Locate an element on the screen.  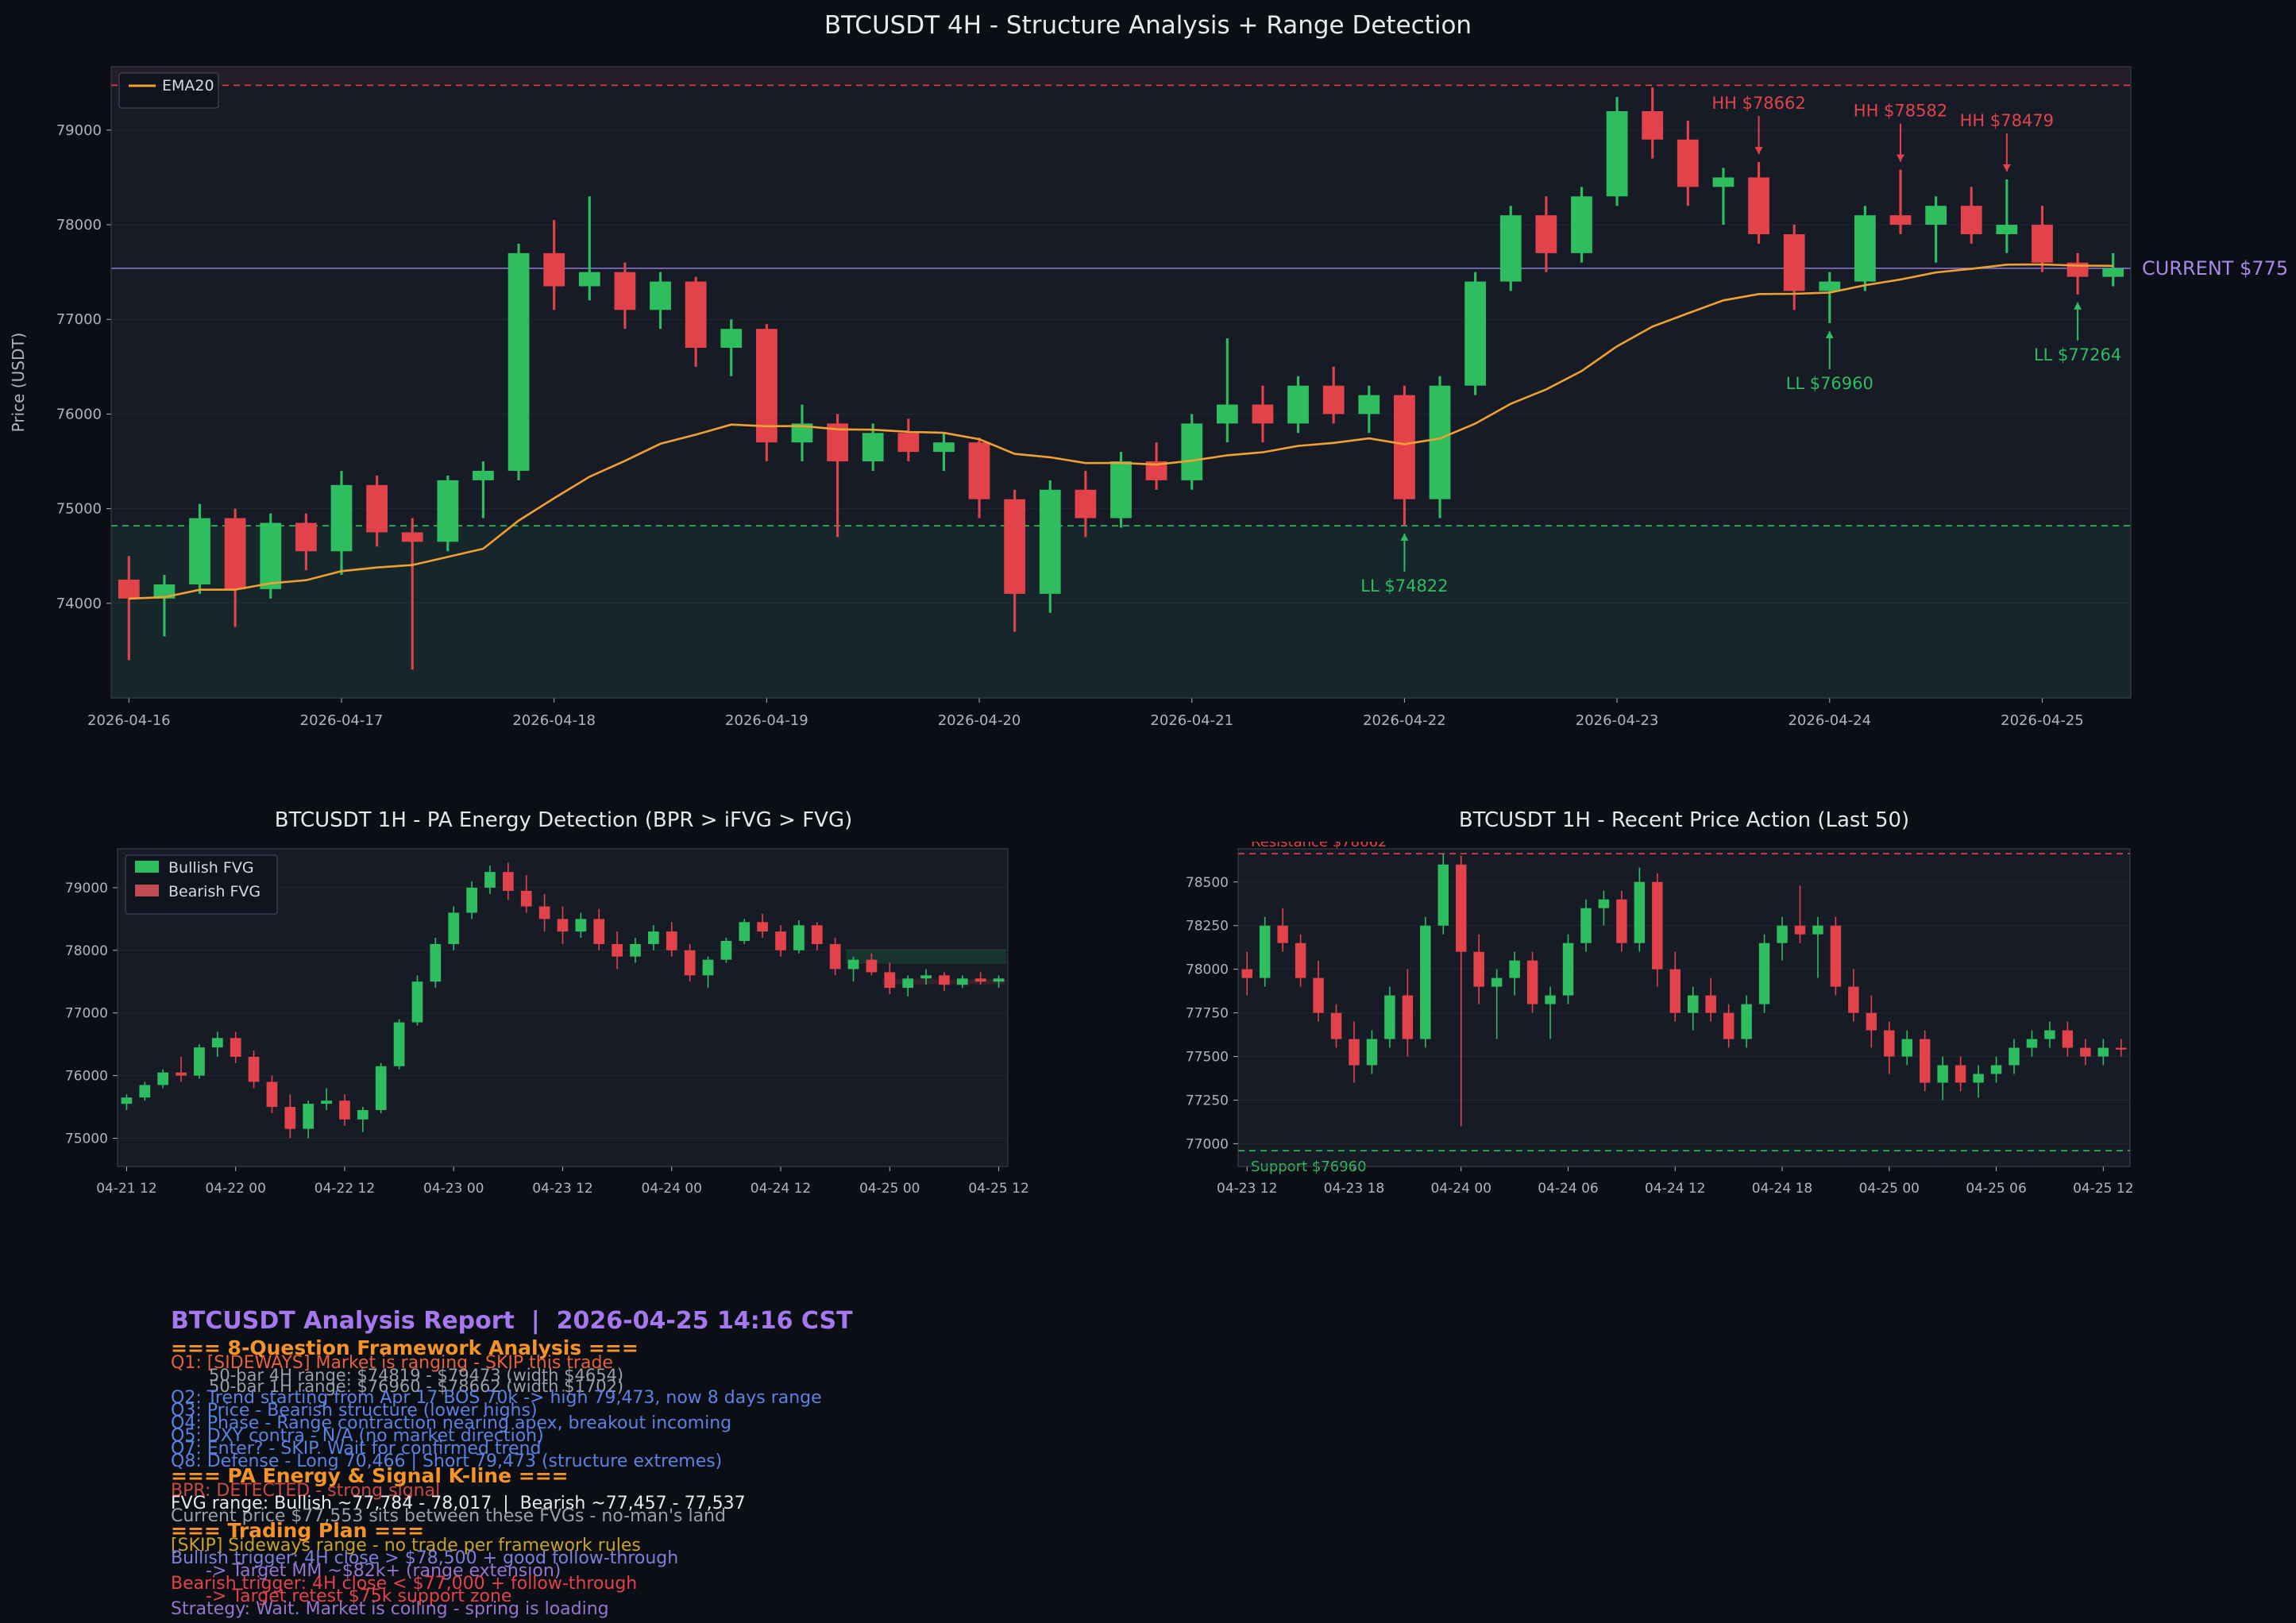
x-tick-label: 2026-04-20 is located at coordinates (979, 721).